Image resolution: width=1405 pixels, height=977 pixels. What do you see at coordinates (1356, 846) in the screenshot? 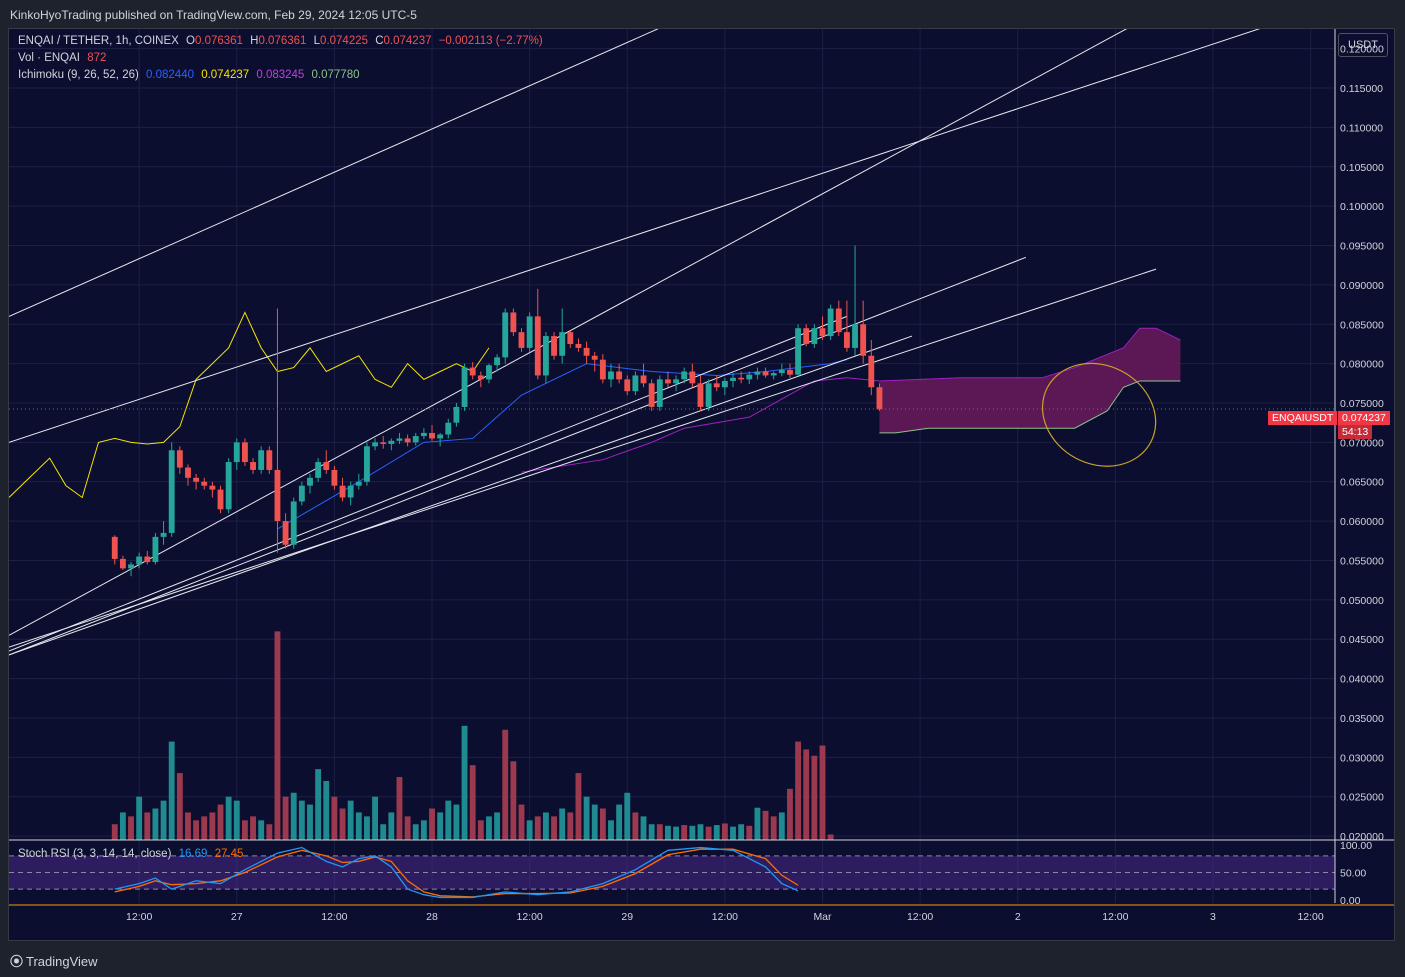
I see `stoch-tick-label: 100.00` at bounding box center [1356, 846].